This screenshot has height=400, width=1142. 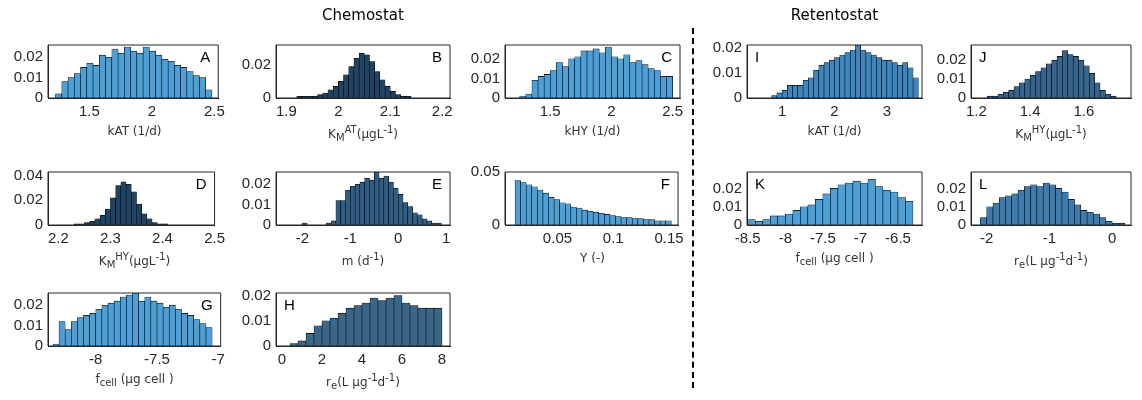 What do you see at coordinates (760, 183) in the screenshot?
I see `annotation: K` at bounding box center [760, 183].